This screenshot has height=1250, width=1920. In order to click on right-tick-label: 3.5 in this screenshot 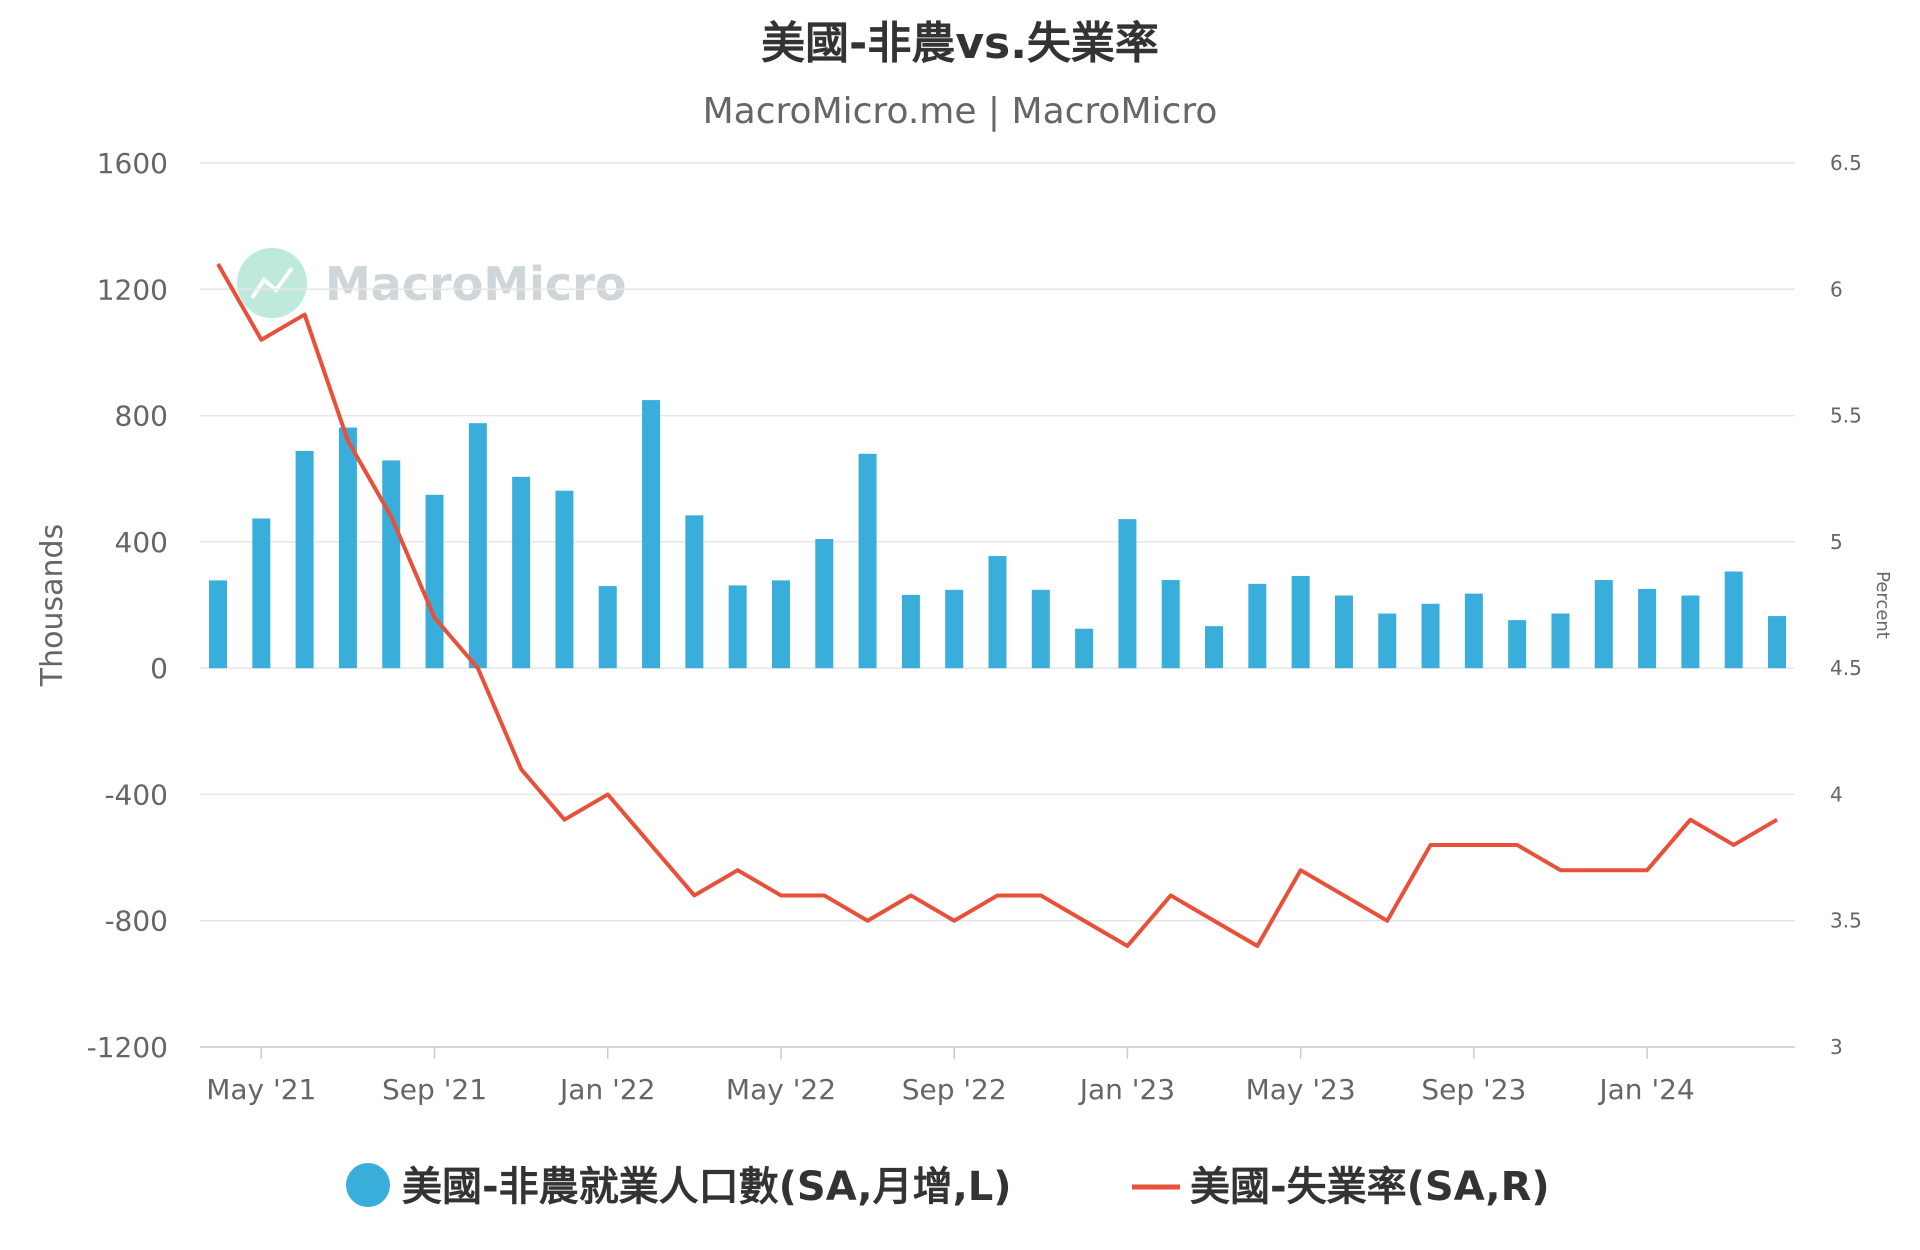, I will do `click(1846, 921)`.